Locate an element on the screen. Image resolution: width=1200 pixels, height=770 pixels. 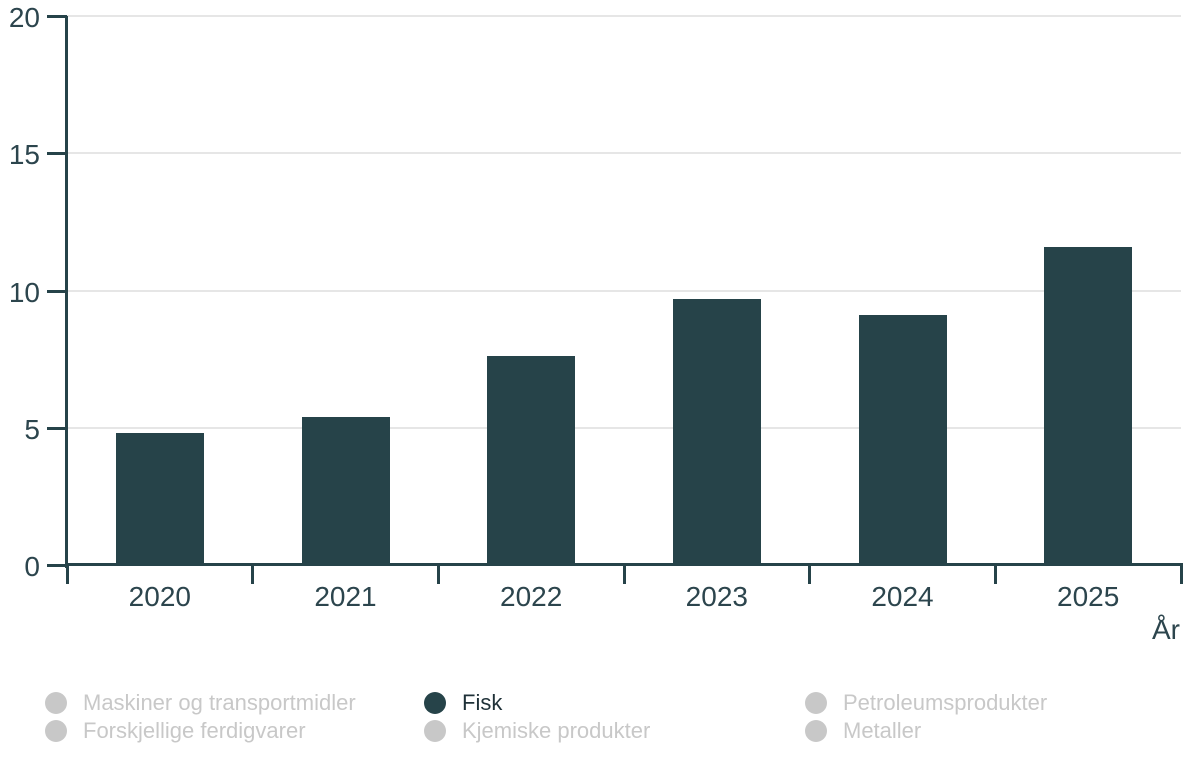
legend-item-label: Metaller is located at coordinates (882, 730).